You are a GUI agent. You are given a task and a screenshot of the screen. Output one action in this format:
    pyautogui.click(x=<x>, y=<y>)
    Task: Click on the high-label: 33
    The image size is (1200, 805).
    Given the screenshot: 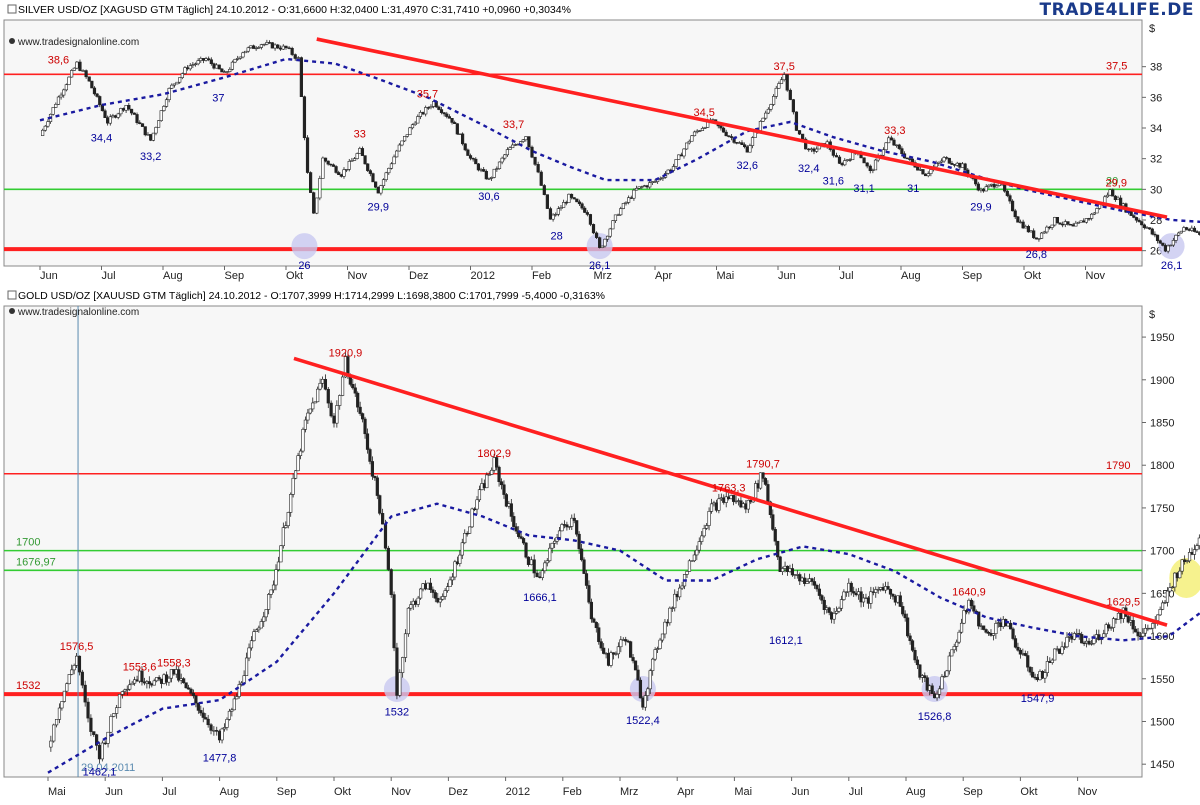 What is the action you would take?
    pyautogui.click(x=360, y=134)
    